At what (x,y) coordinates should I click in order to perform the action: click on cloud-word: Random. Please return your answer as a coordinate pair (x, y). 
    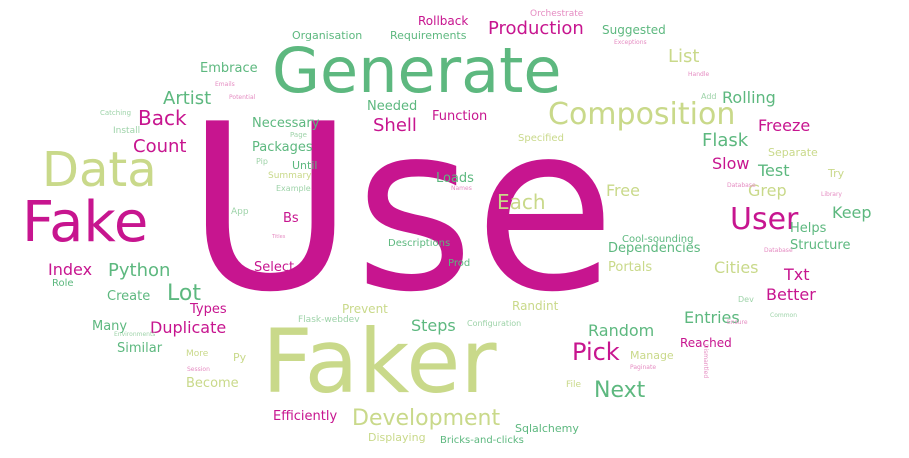
    Looking at the image, I should click on (621, 330).